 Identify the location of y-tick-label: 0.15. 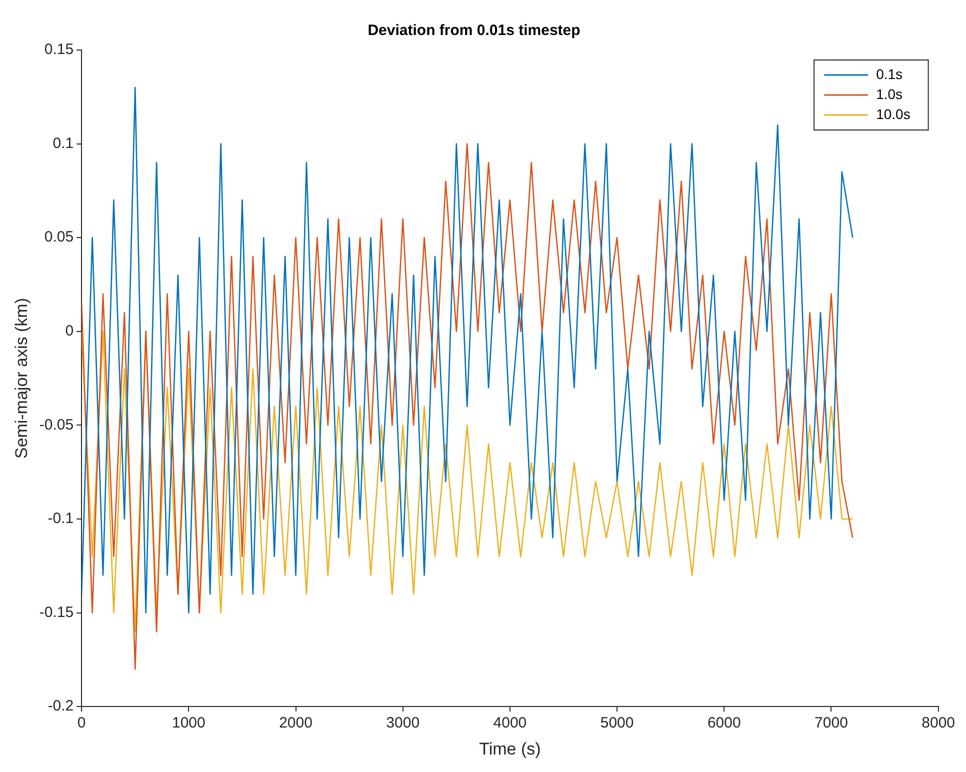
(59, 49).